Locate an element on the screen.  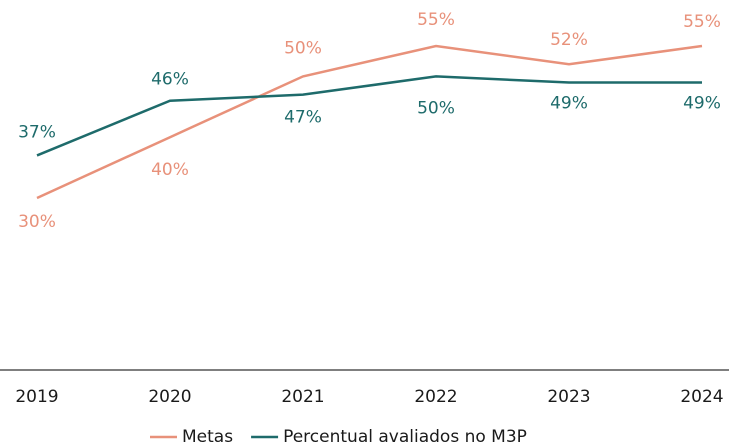
x-tick-label: 2022 is located at coordinates (435, 397).